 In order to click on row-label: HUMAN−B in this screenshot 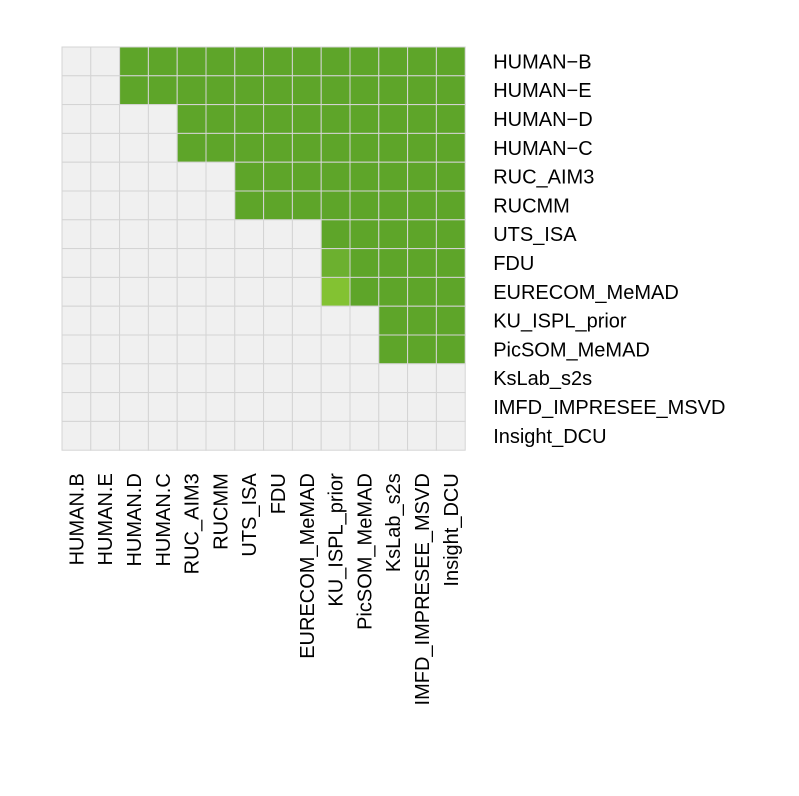, I will do `click(542, 62)`.